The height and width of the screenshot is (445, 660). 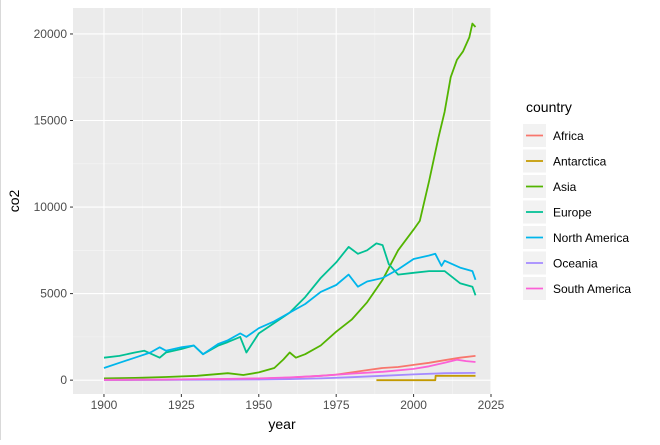 I want to click on legend-label: Europe, so click(x=572, y=213).